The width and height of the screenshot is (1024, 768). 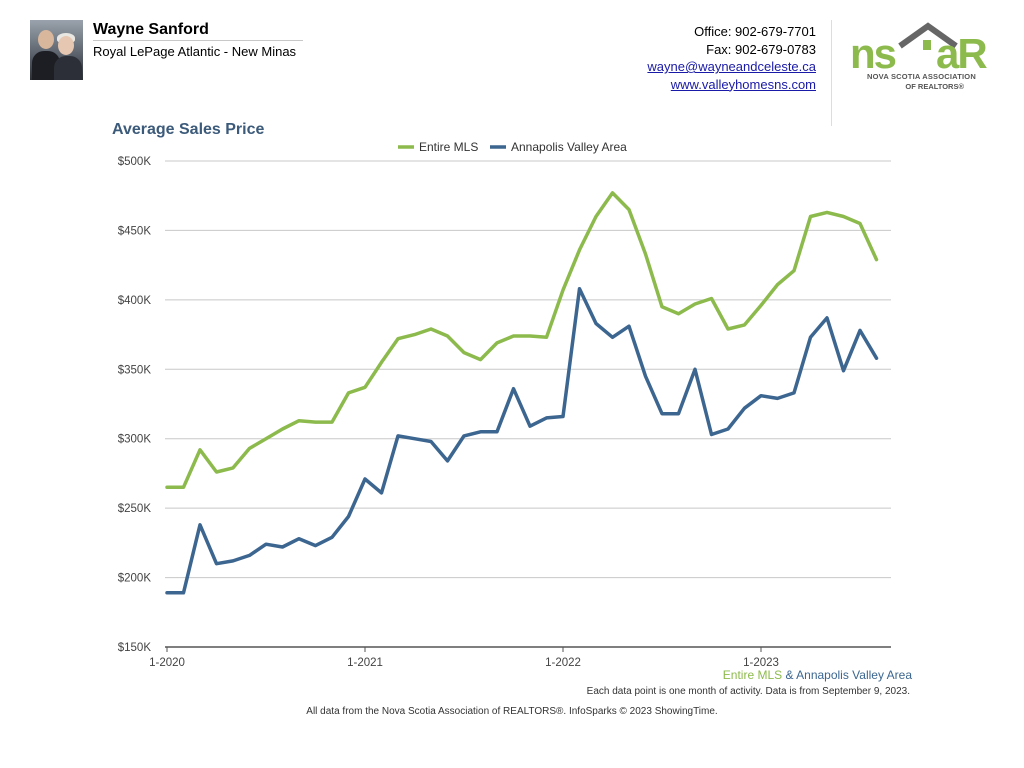 I want to click on y-tick-label: $150K, so click(x=135, y=648).